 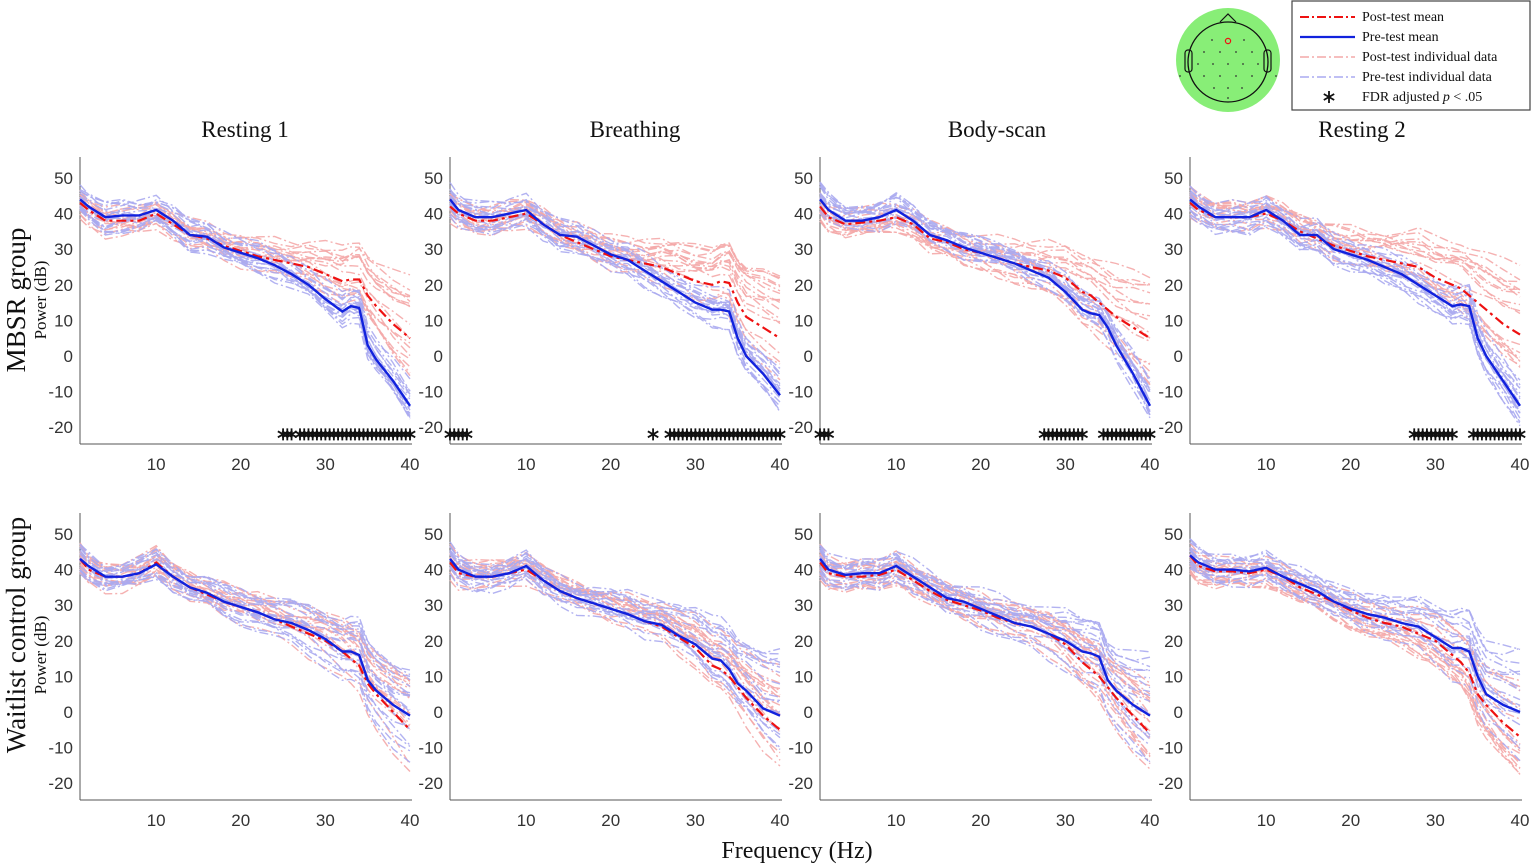 I want to click on legend-label-post-individual: Post-test individual data, so click(x=1430, y=57).